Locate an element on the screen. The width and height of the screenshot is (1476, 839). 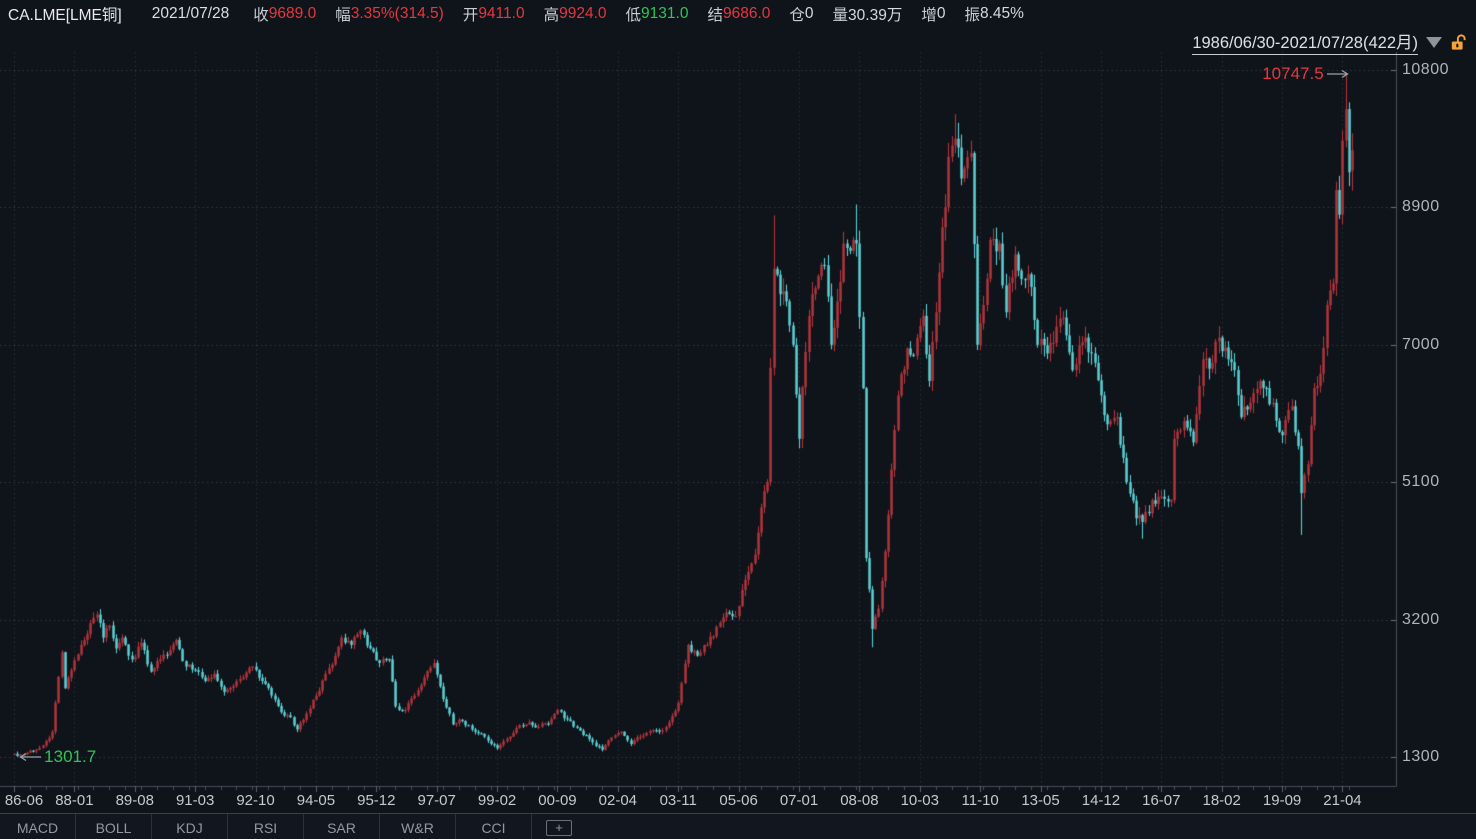
x-axis-tick-label: 14-12 is located at coordinates (1101, 800).